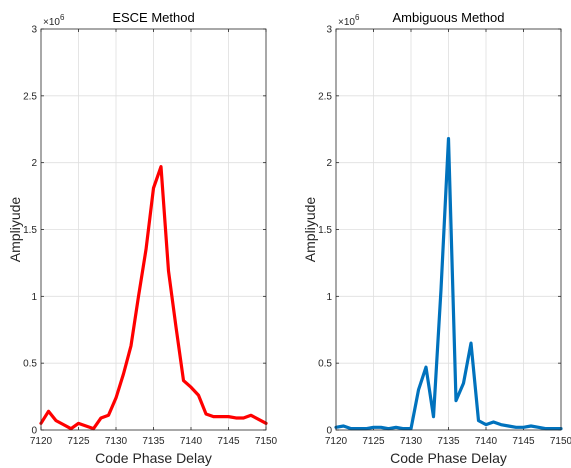  I want to click on chart-title: Ambiguous Method, so click(448, 17).